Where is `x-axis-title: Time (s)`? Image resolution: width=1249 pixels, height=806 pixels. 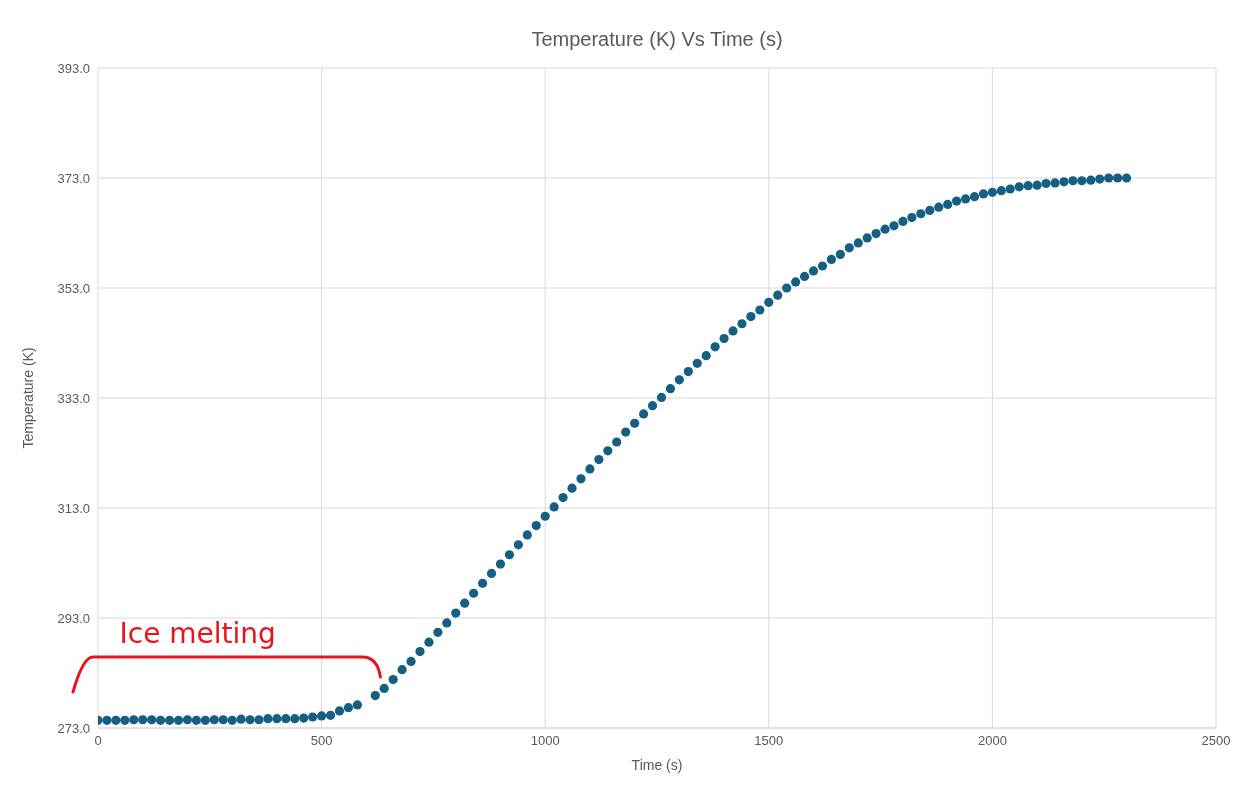 x-axis-title: Time (s) is located at coordinates (657, 765).